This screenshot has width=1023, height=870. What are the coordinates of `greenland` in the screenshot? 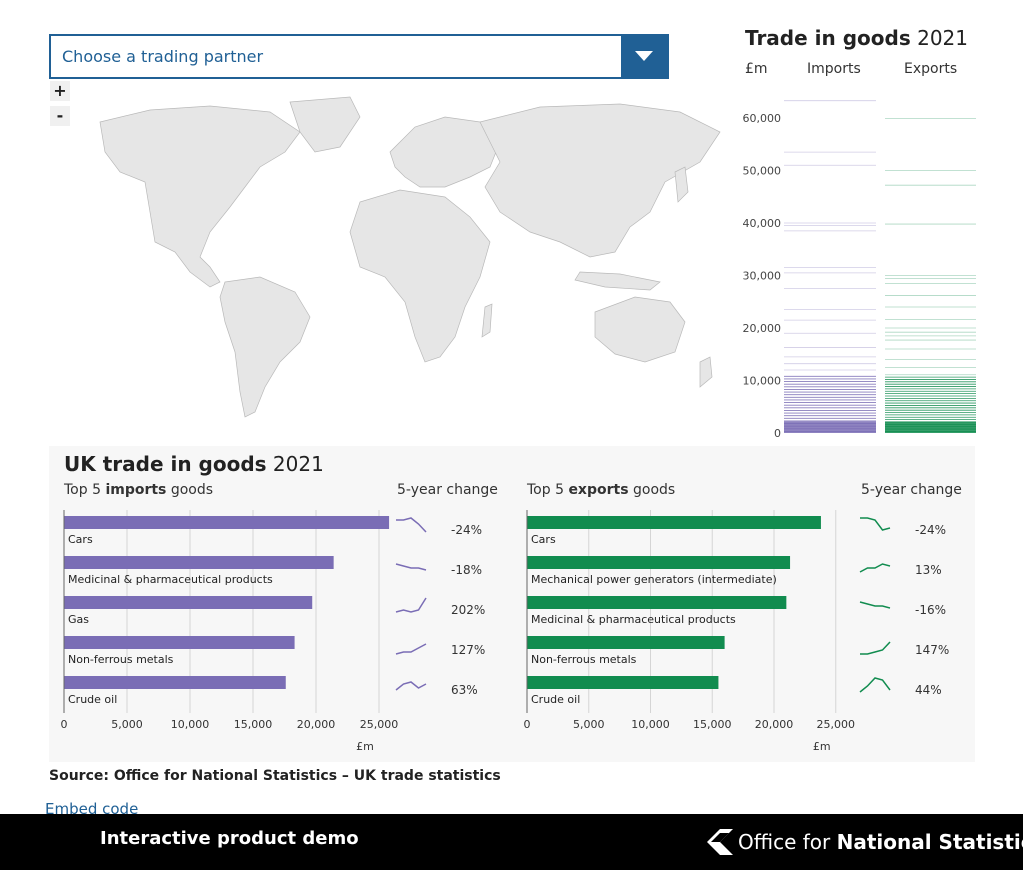 It's located at (325, 124).